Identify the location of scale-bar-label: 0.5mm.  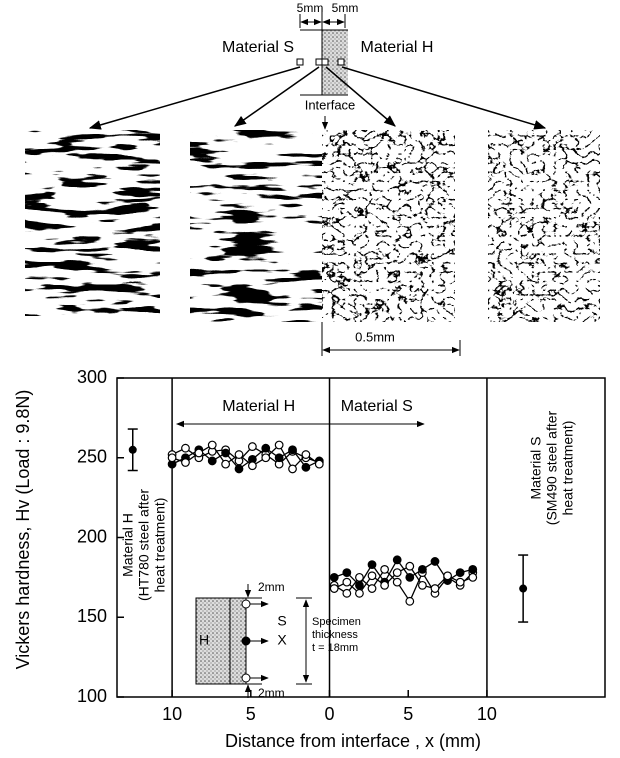
(375, 336).